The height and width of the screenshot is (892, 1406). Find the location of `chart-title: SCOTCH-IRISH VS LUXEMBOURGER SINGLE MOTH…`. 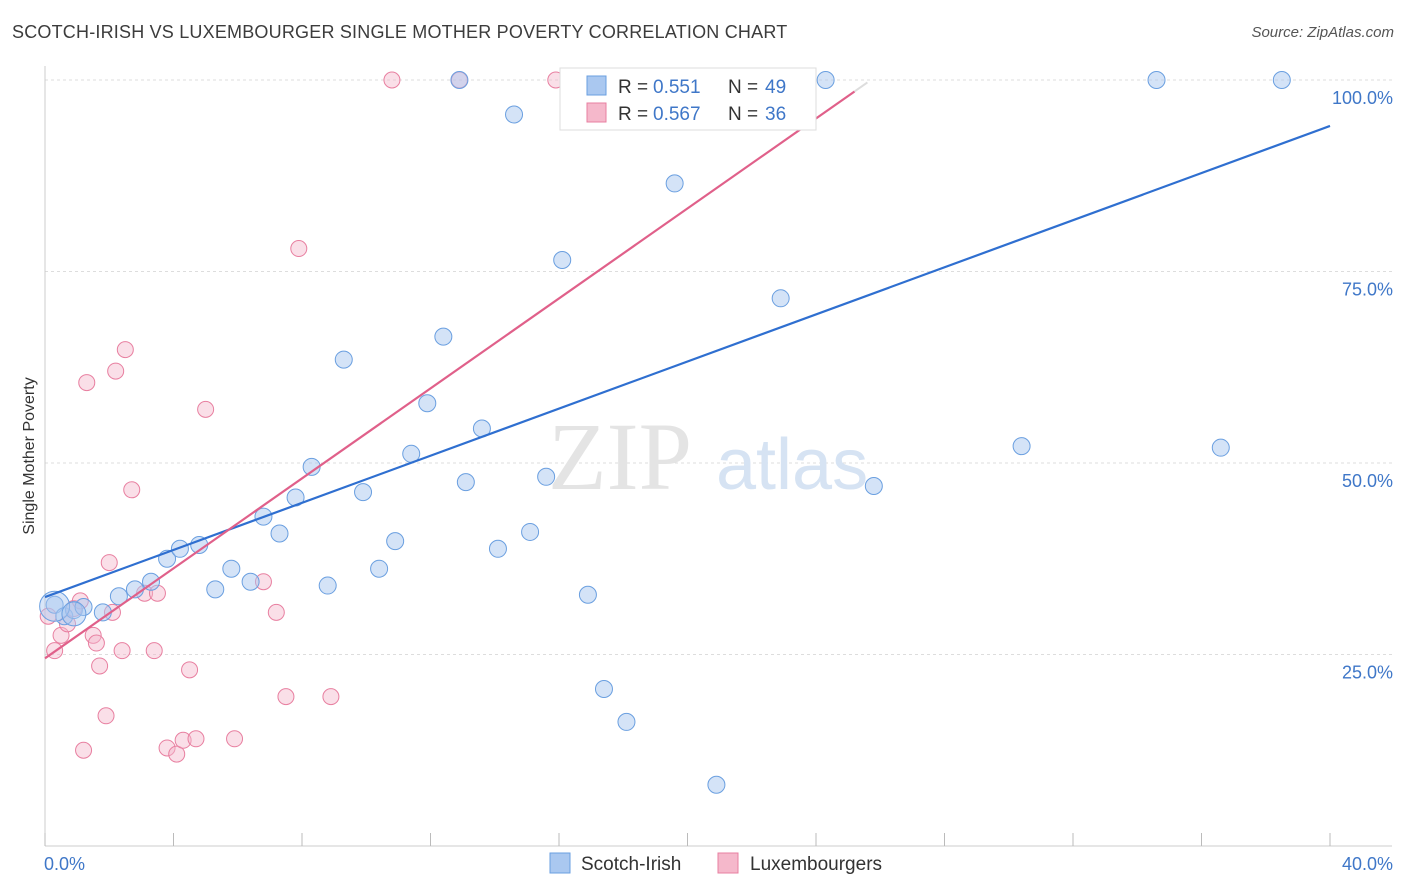

chart-title: SCOTCH-IRISH VS LUXEMBOURGER SINGLE MOTH… is located at coordinates (400, 32).